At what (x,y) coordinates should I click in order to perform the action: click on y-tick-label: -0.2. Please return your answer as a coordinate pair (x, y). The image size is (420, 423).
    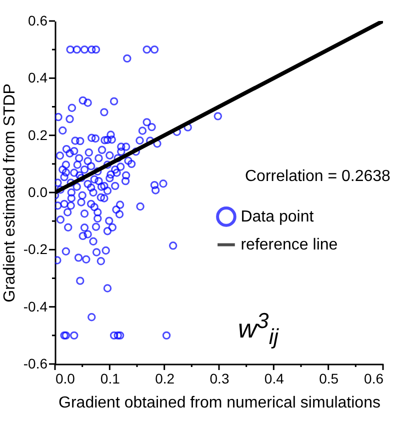
    Looking at the image, I should click on (35, 249).